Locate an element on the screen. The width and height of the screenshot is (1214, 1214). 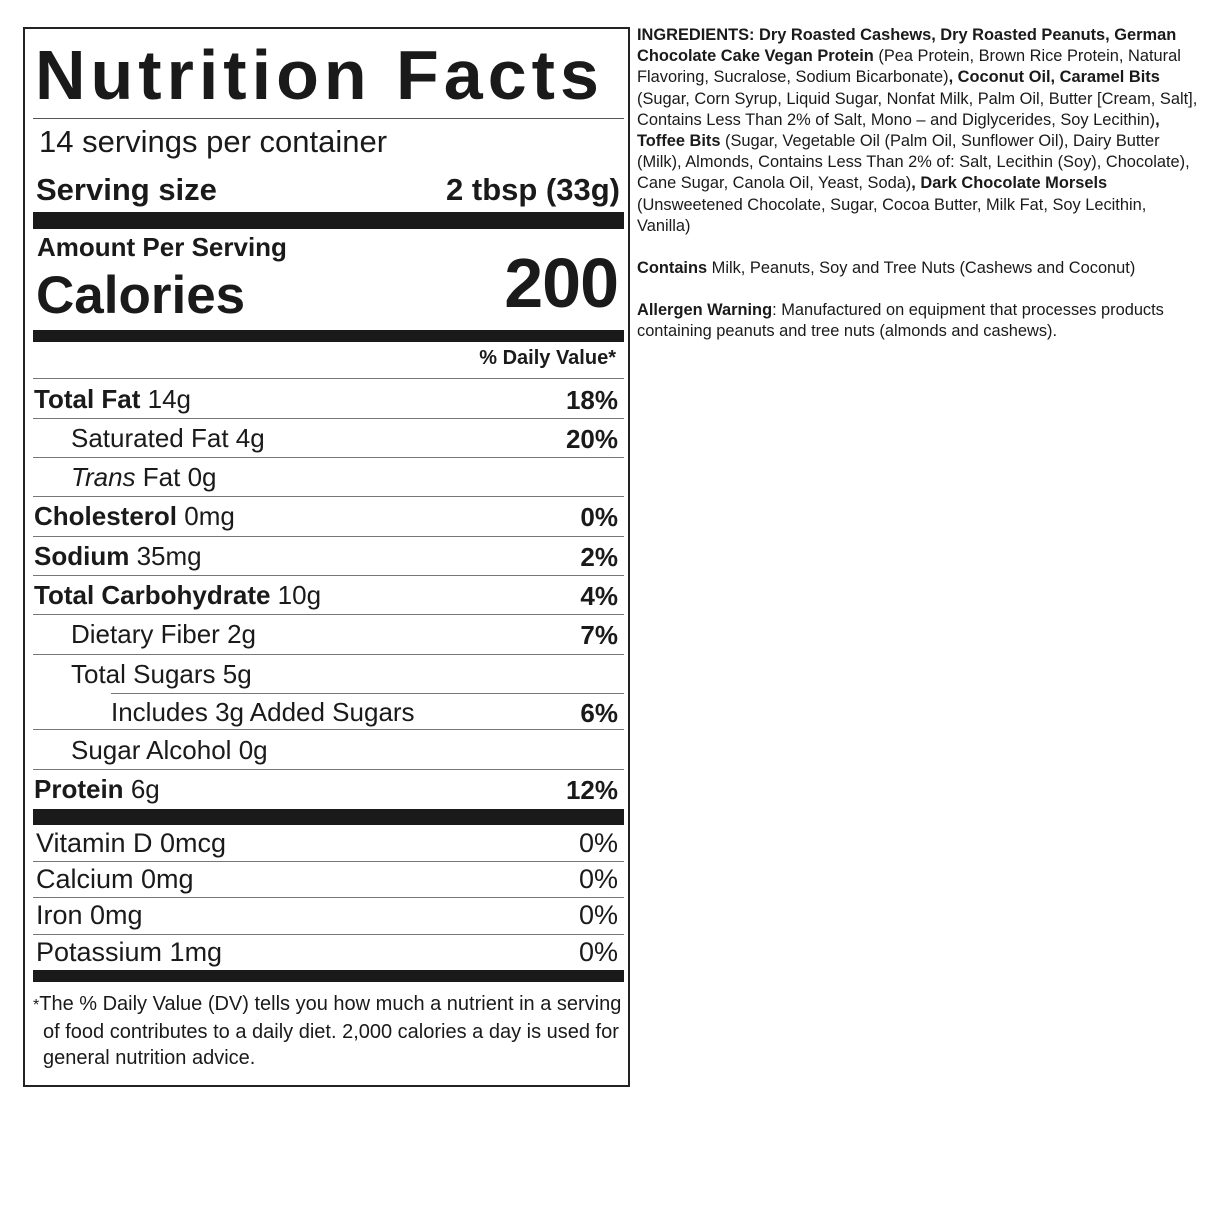
nutrient-name: Total Sugars is located at coordinates (143, 674).